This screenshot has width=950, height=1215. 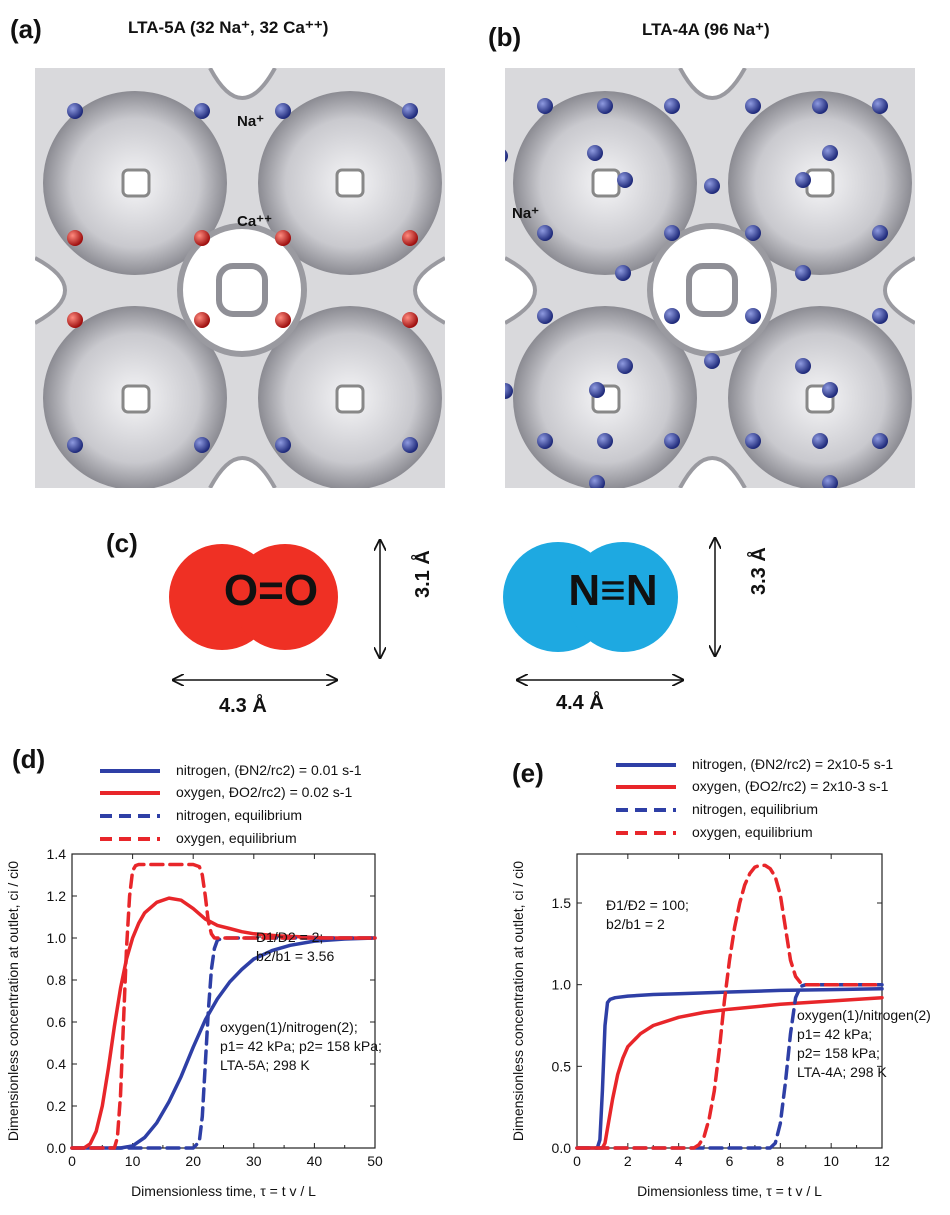 I want to click on y-tick-label: 0.8, so click(x=57, y=980).